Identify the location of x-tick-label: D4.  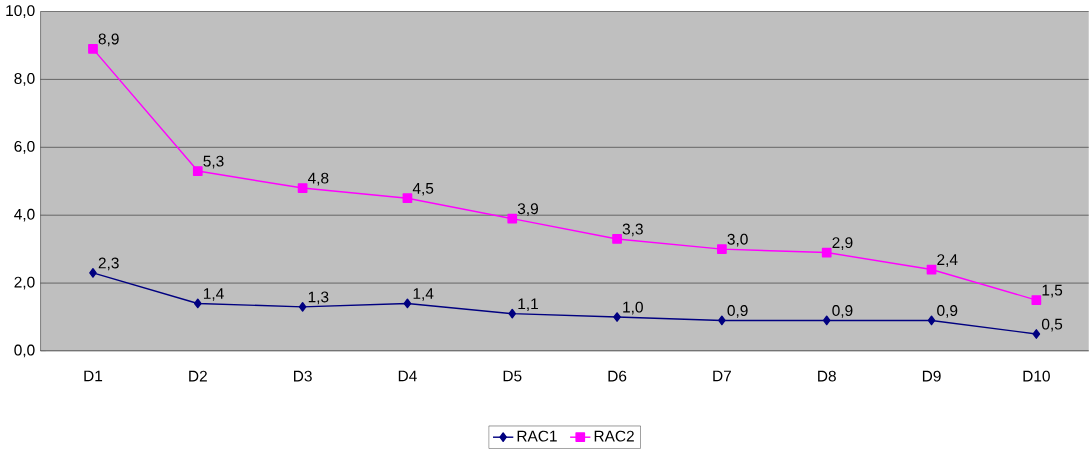
(407, 376).